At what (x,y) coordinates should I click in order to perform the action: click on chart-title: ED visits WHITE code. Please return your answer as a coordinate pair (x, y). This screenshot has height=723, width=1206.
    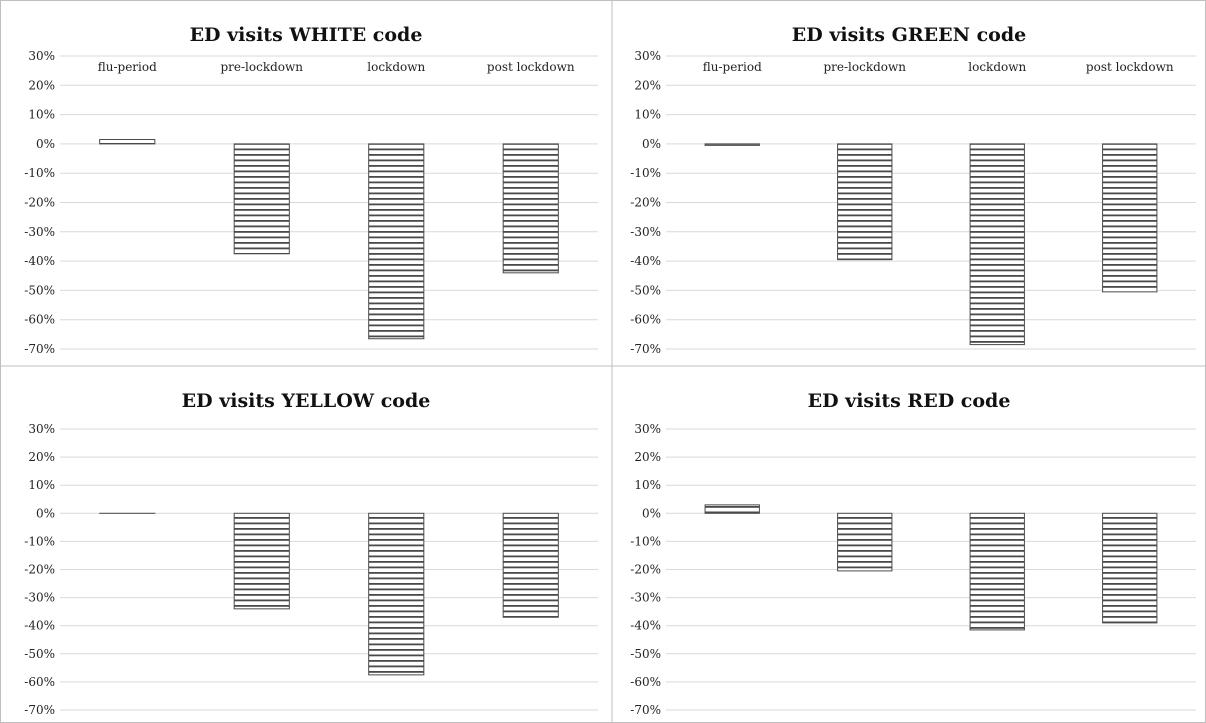
    Looking at the image, I should click on (306, 35).